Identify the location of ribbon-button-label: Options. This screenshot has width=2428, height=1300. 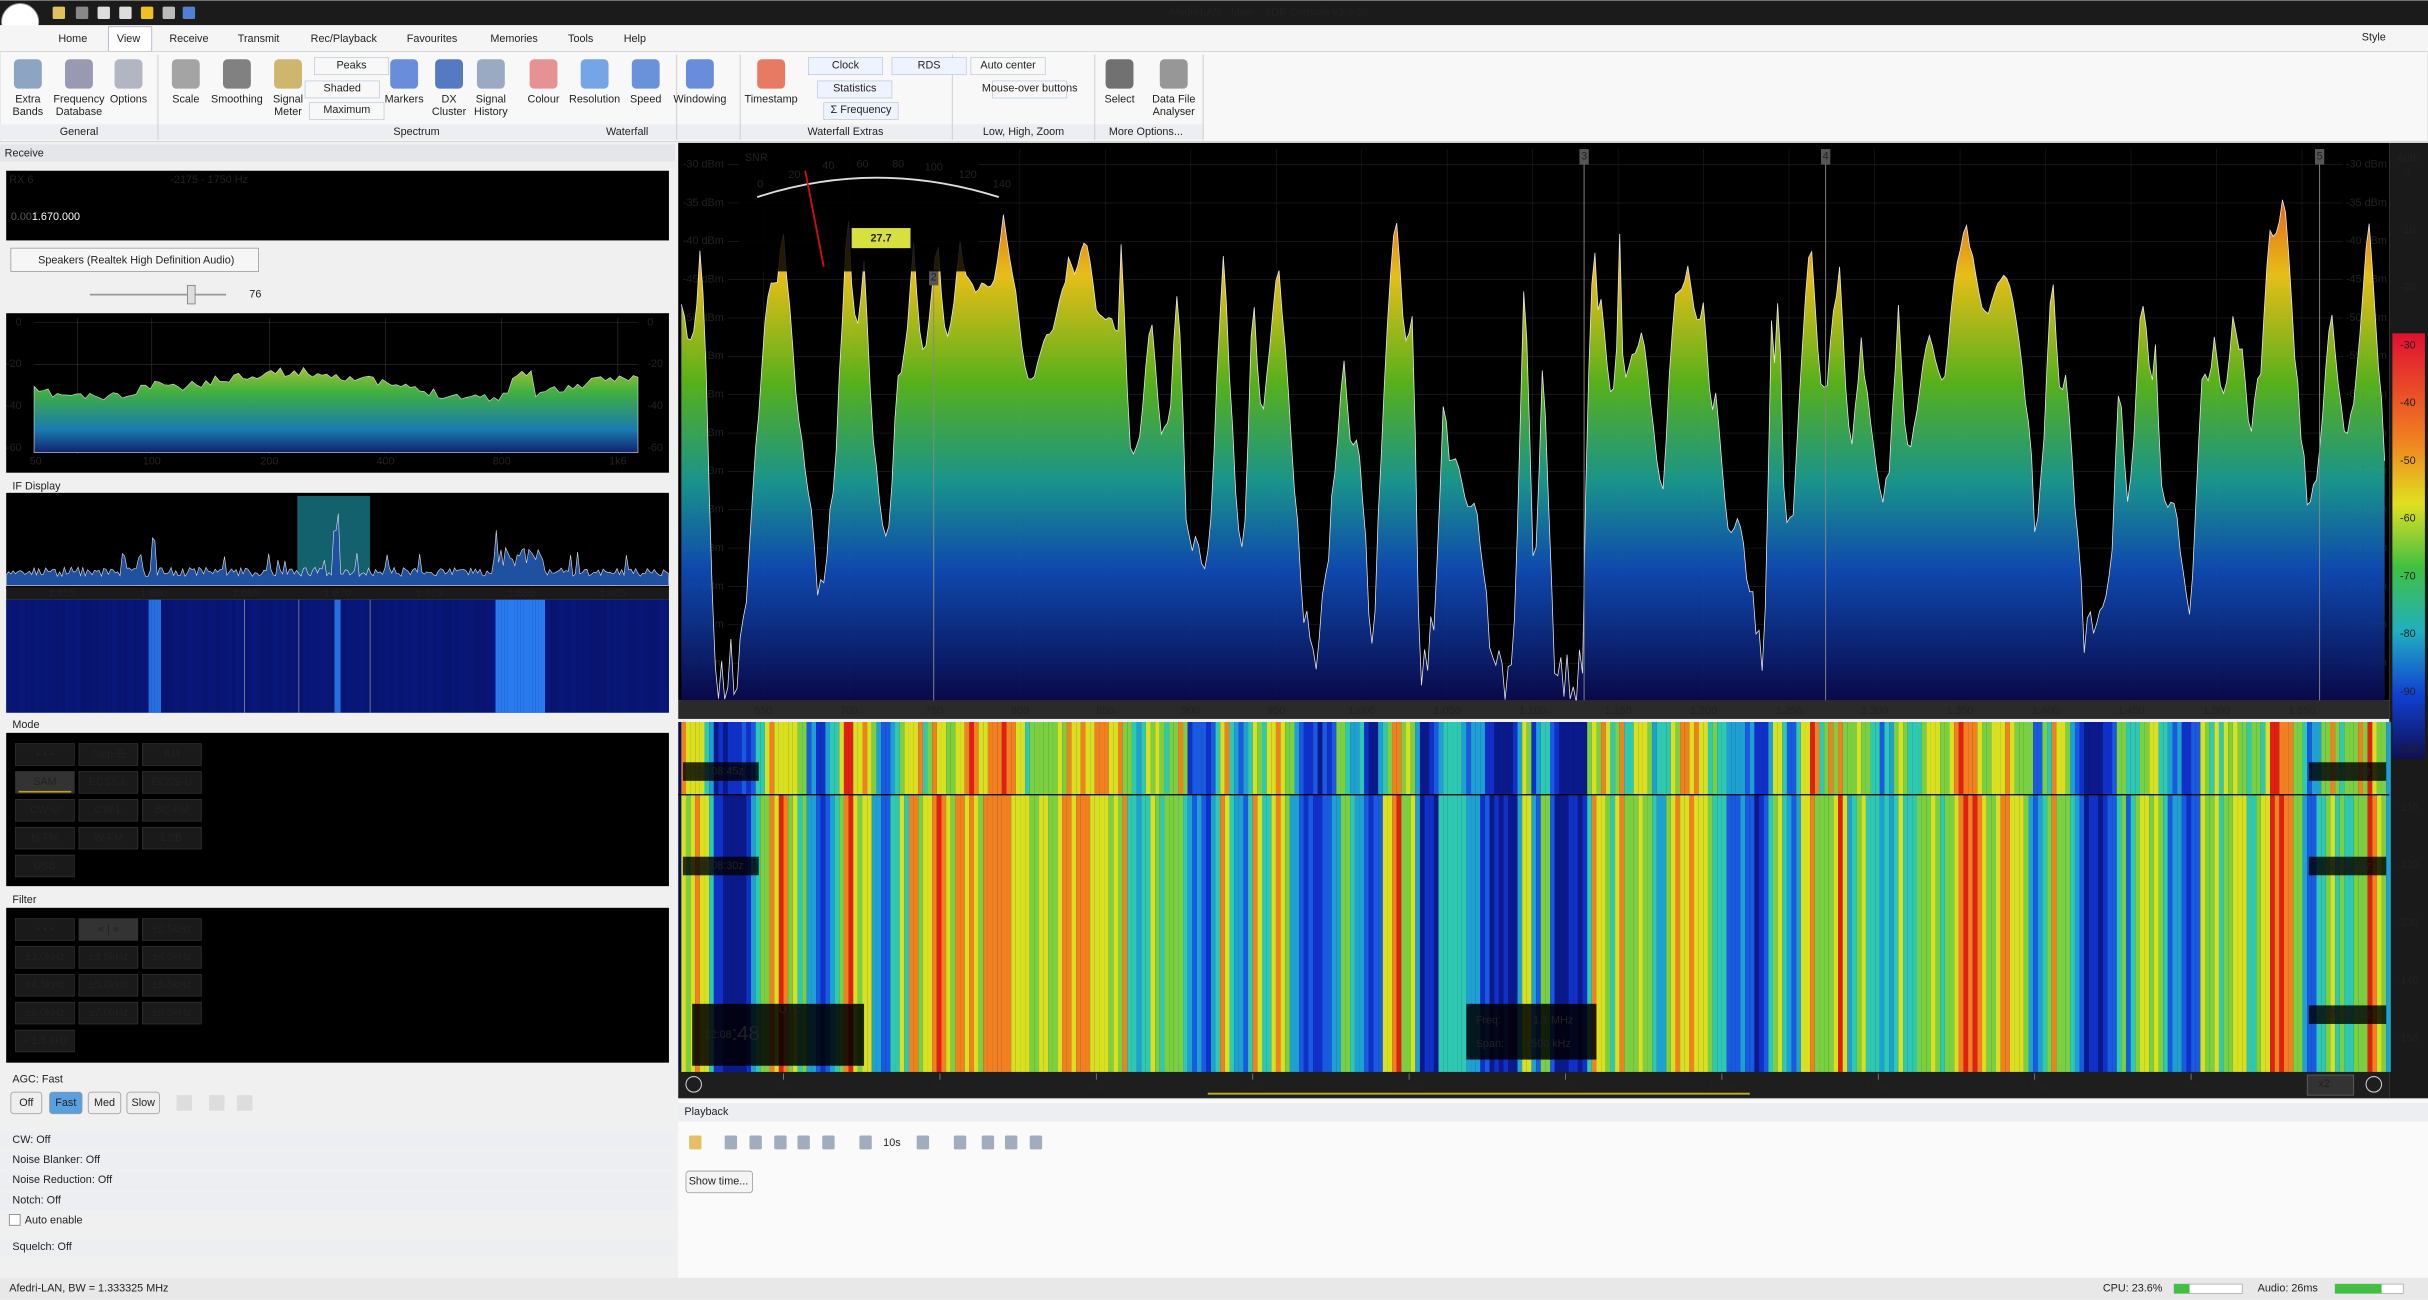
(129, 99).